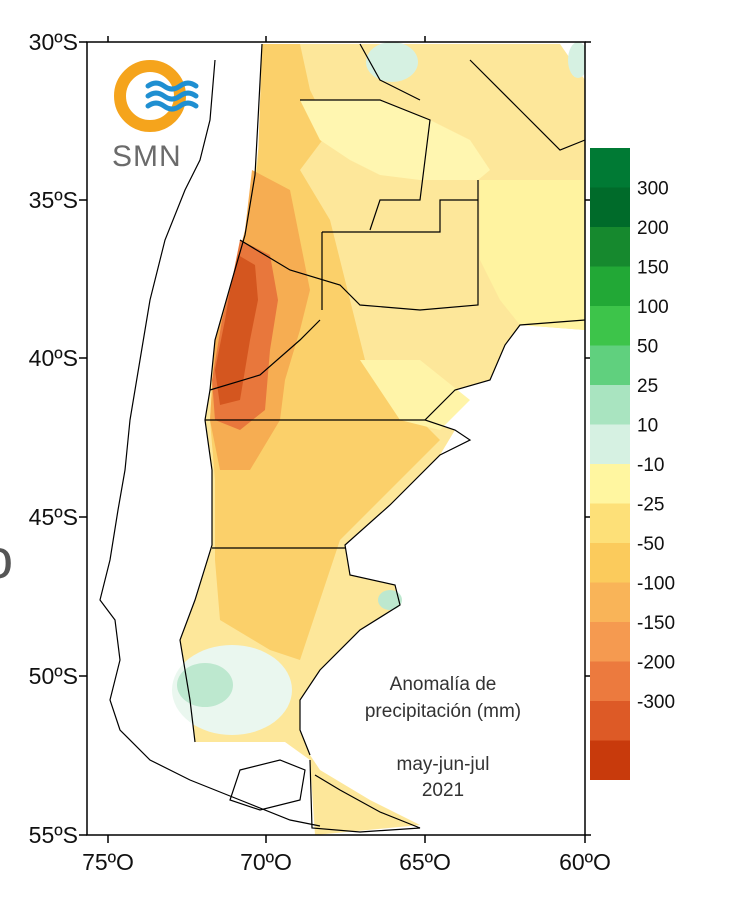 The height and width of the screenshot is (899, 741). What do you see at coordinates (147, 156) in the screenshot?
I see `smn-logo-text: SMN` at bounding box center [147, 156].